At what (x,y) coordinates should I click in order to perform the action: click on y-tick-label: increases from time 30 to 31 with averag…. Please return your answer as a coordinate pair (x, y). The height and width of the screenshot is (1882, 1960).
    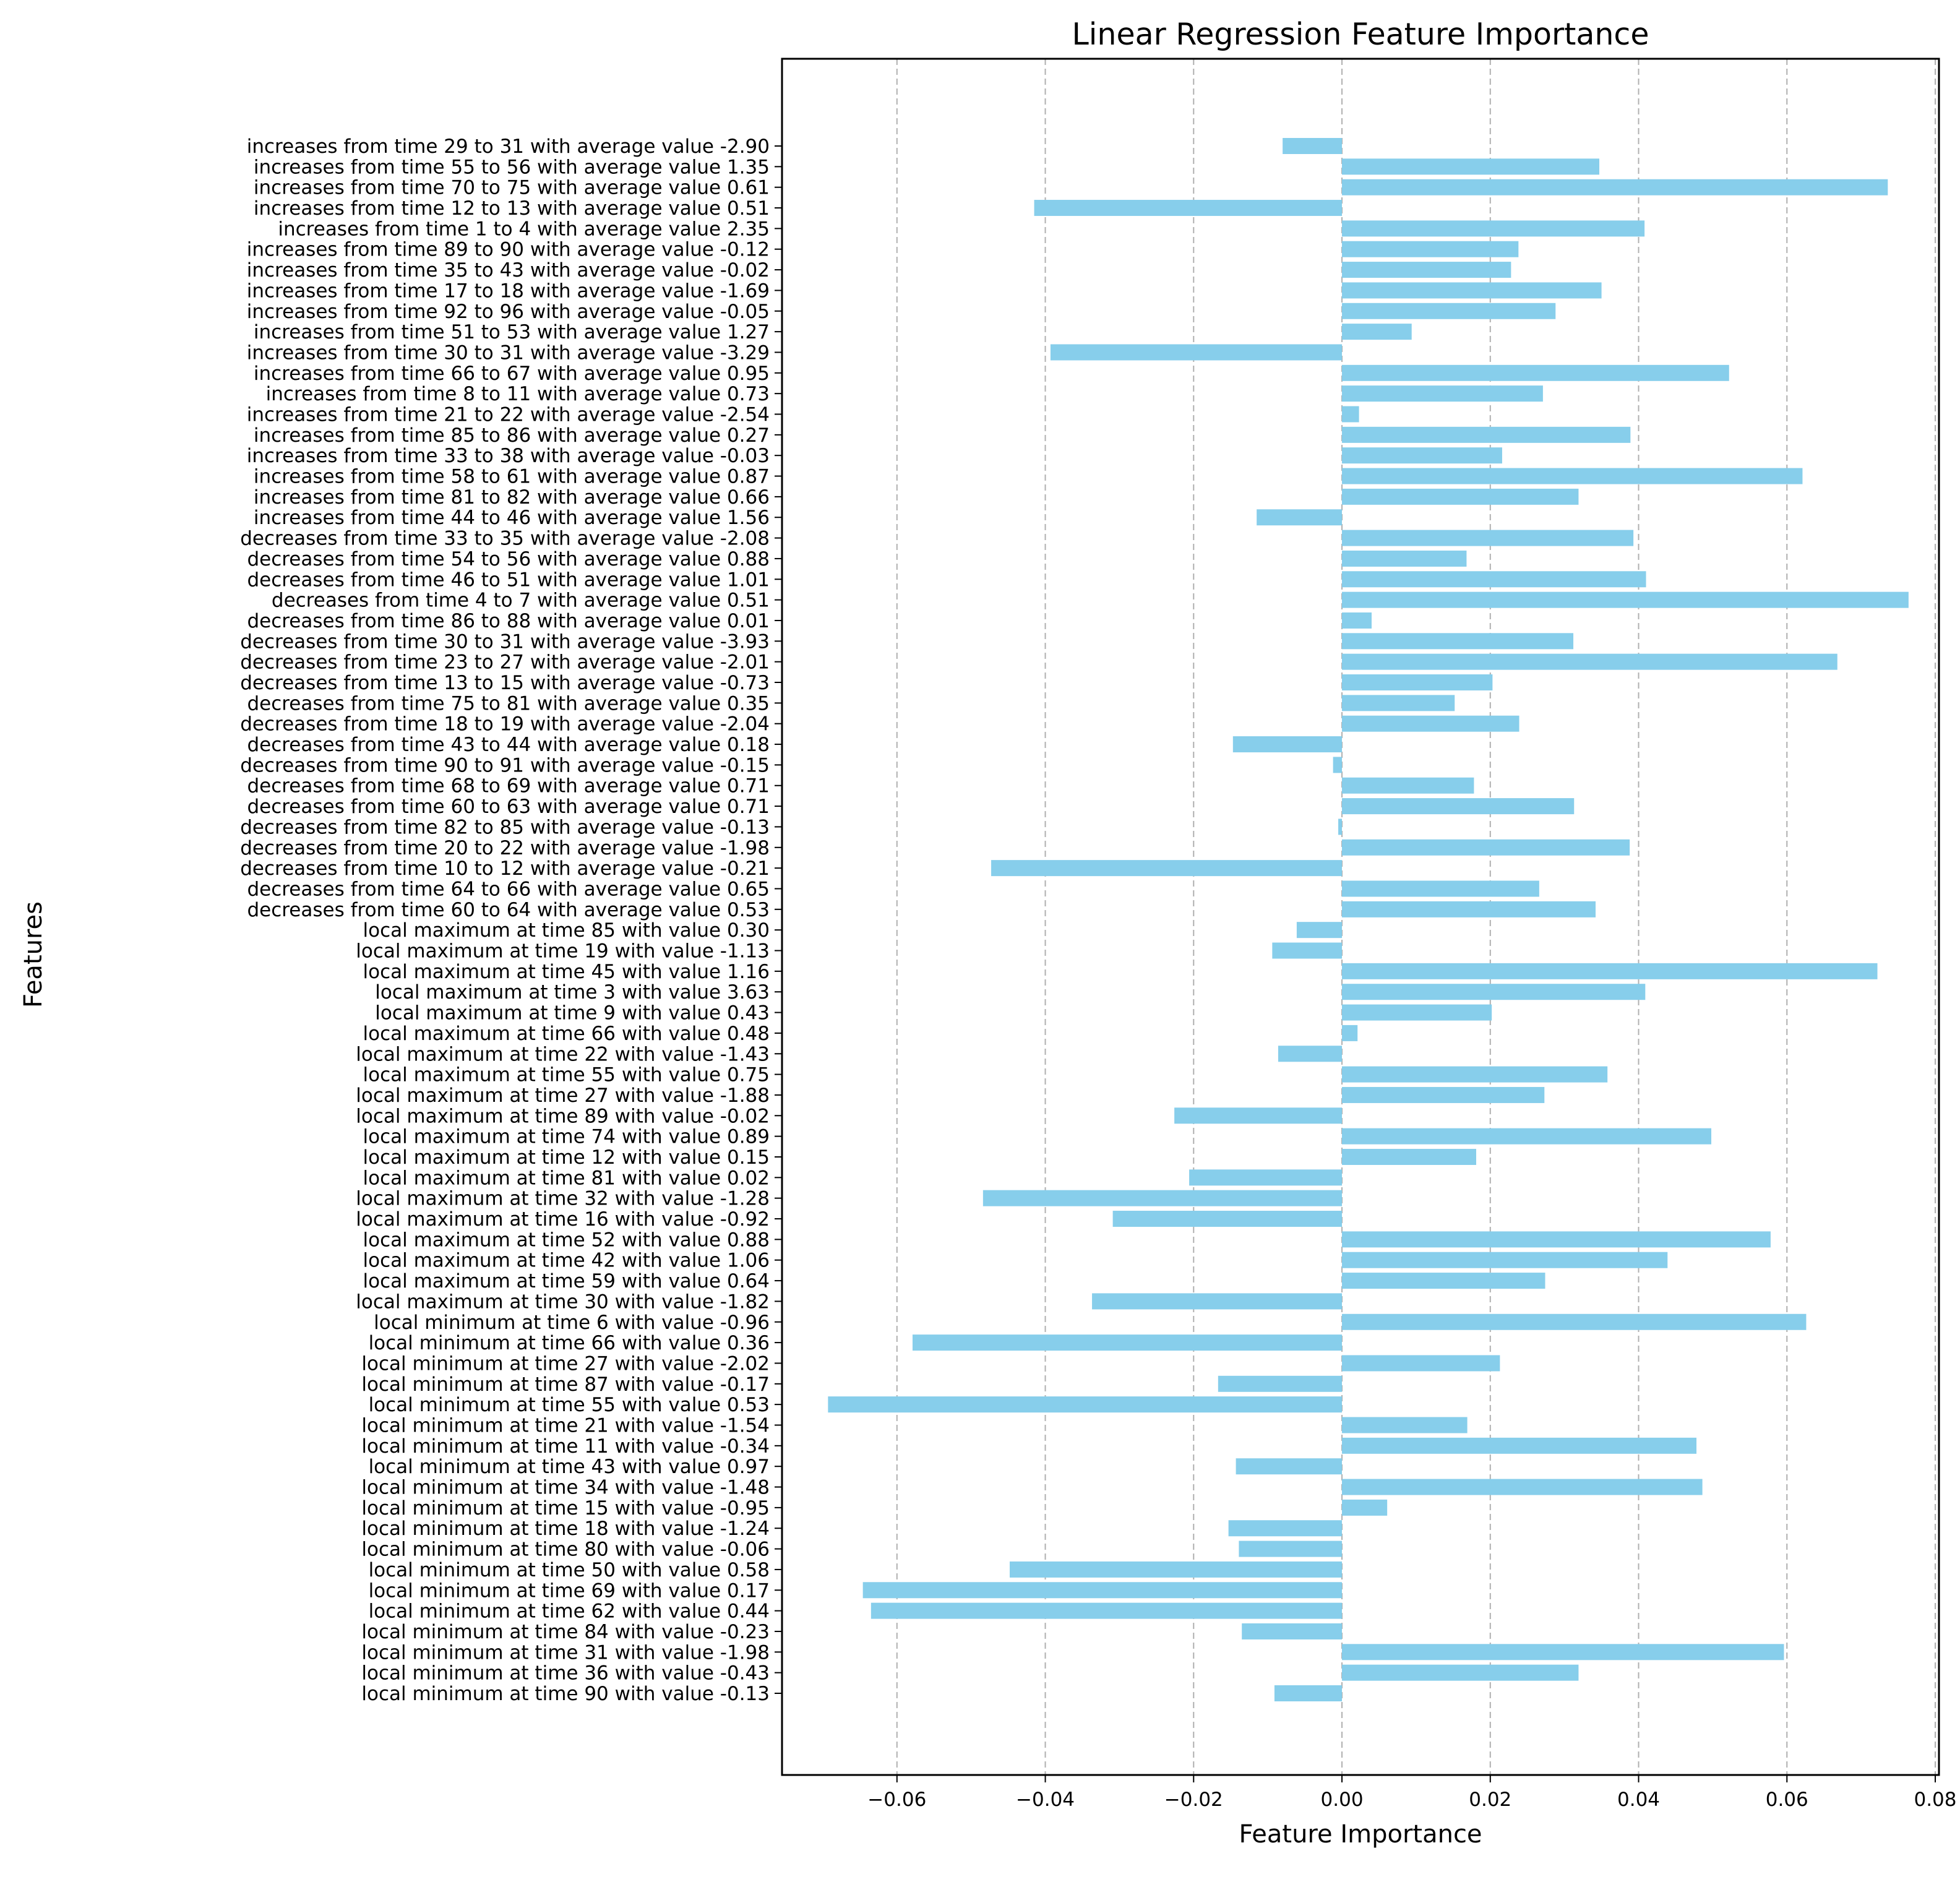
    Looking at the image, I should click on (509, 353).